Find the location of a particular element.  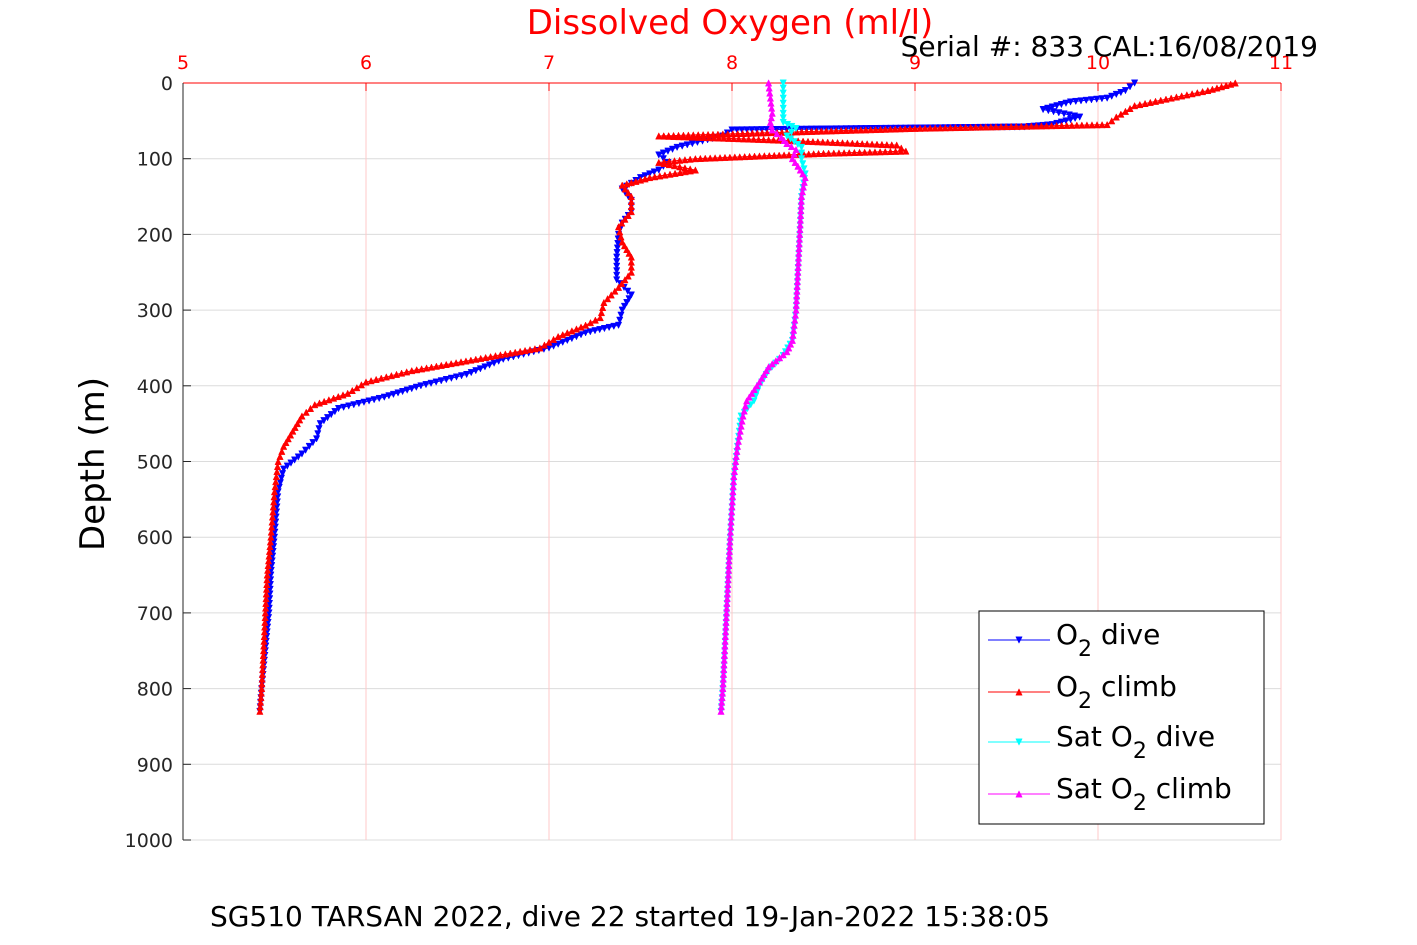

legend-label-rest: dive is located at coordinates (1126, 634).